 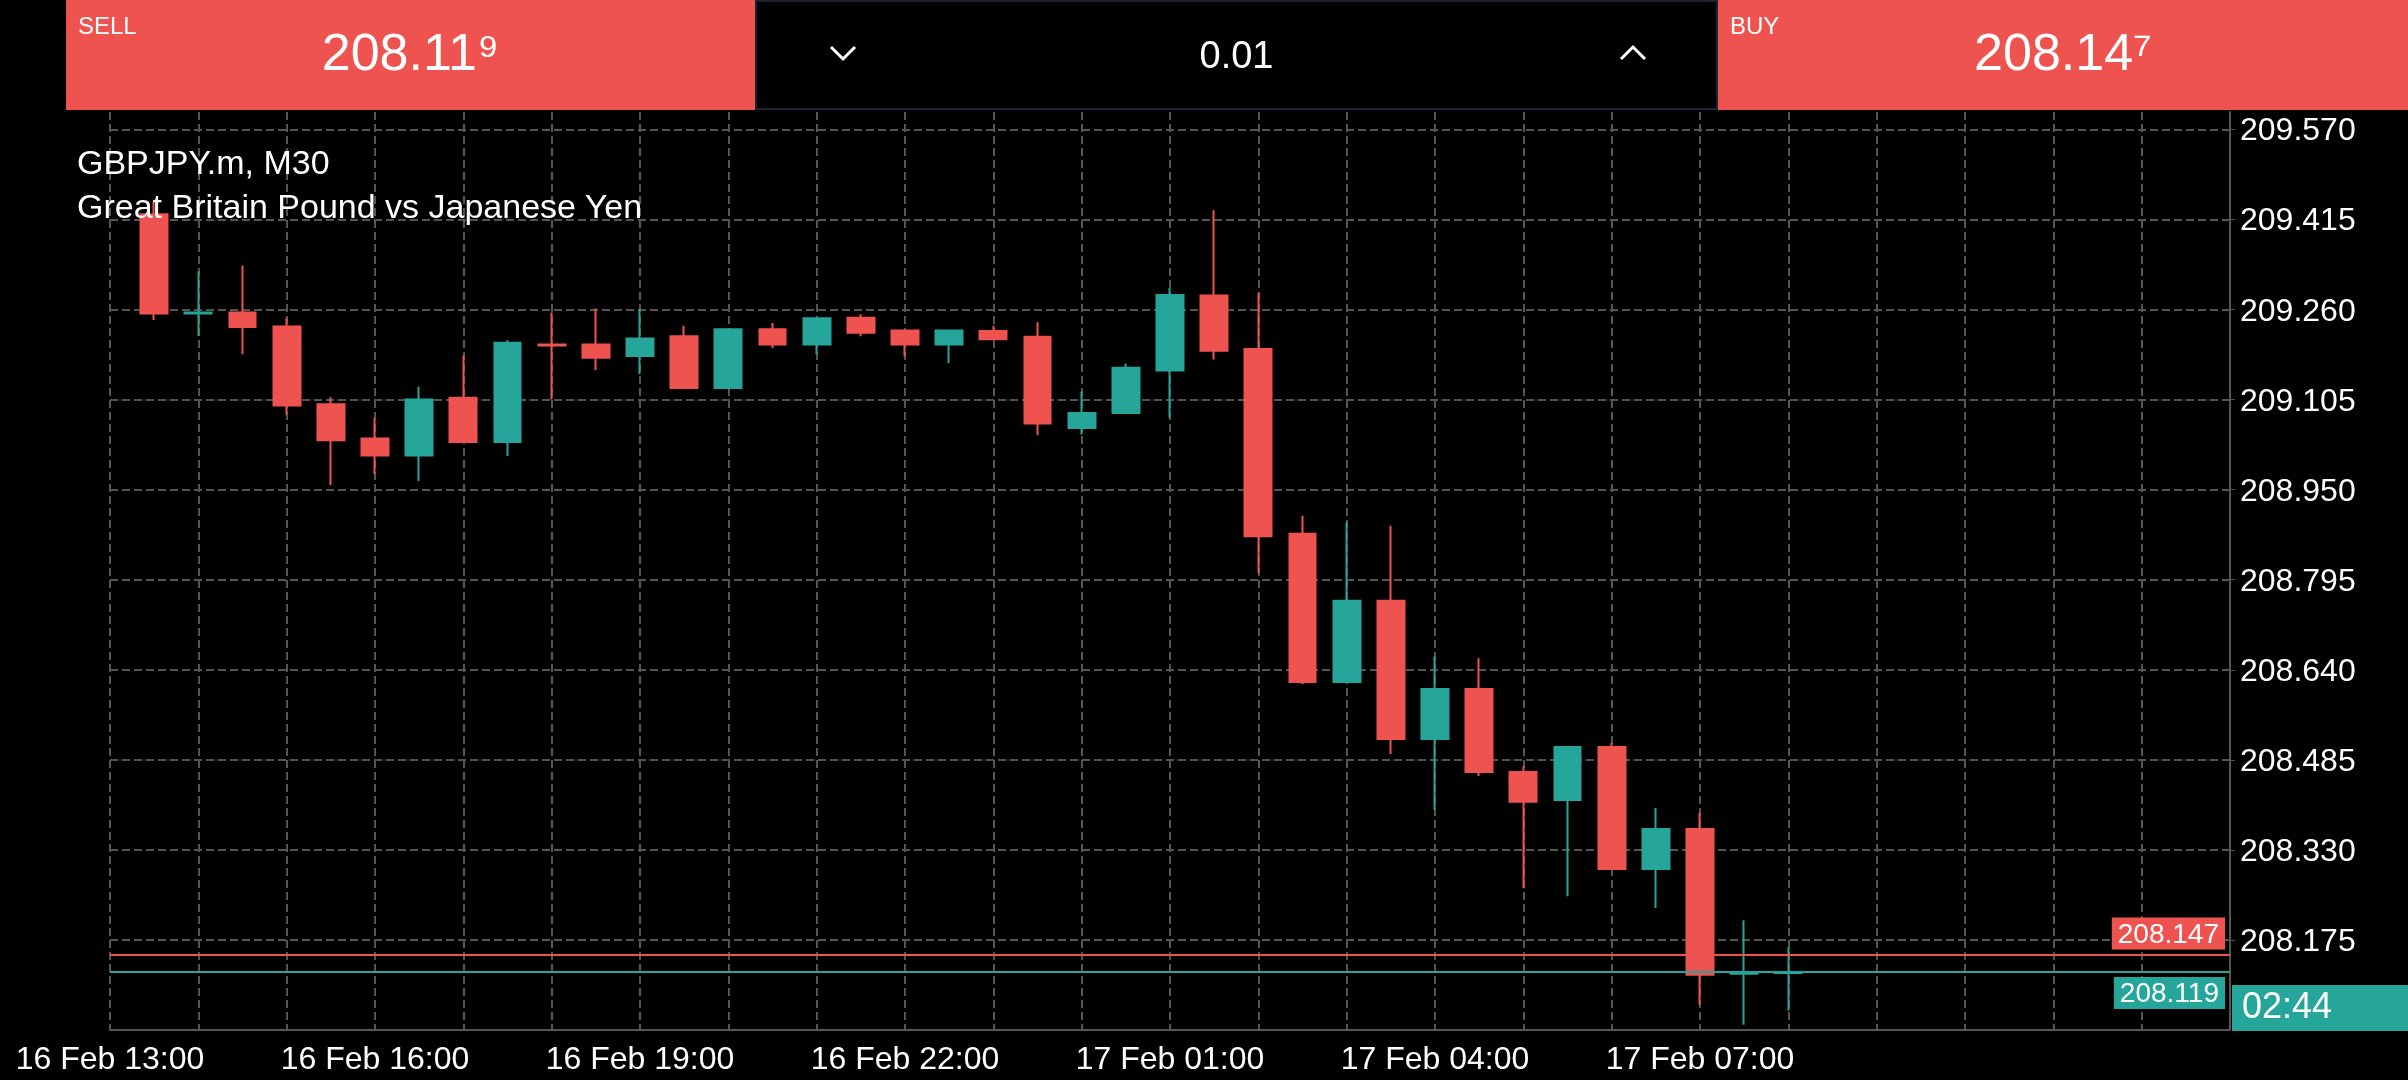 What do you see at coordinates (2298, 669) in the screenshot?
I see `y-tick-label: 208.640` at bounding box center [2298, 669].